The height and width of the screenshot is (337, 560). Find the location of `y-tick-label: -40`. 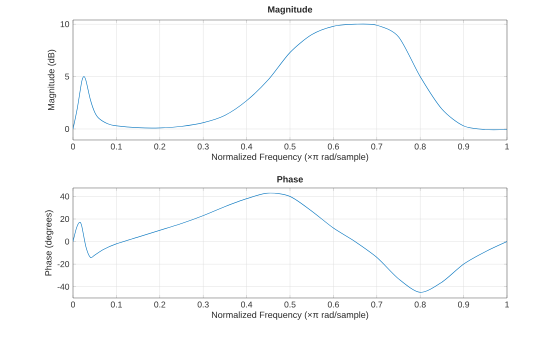

y-tick-label: -40 is located at coordinates (64, 287).